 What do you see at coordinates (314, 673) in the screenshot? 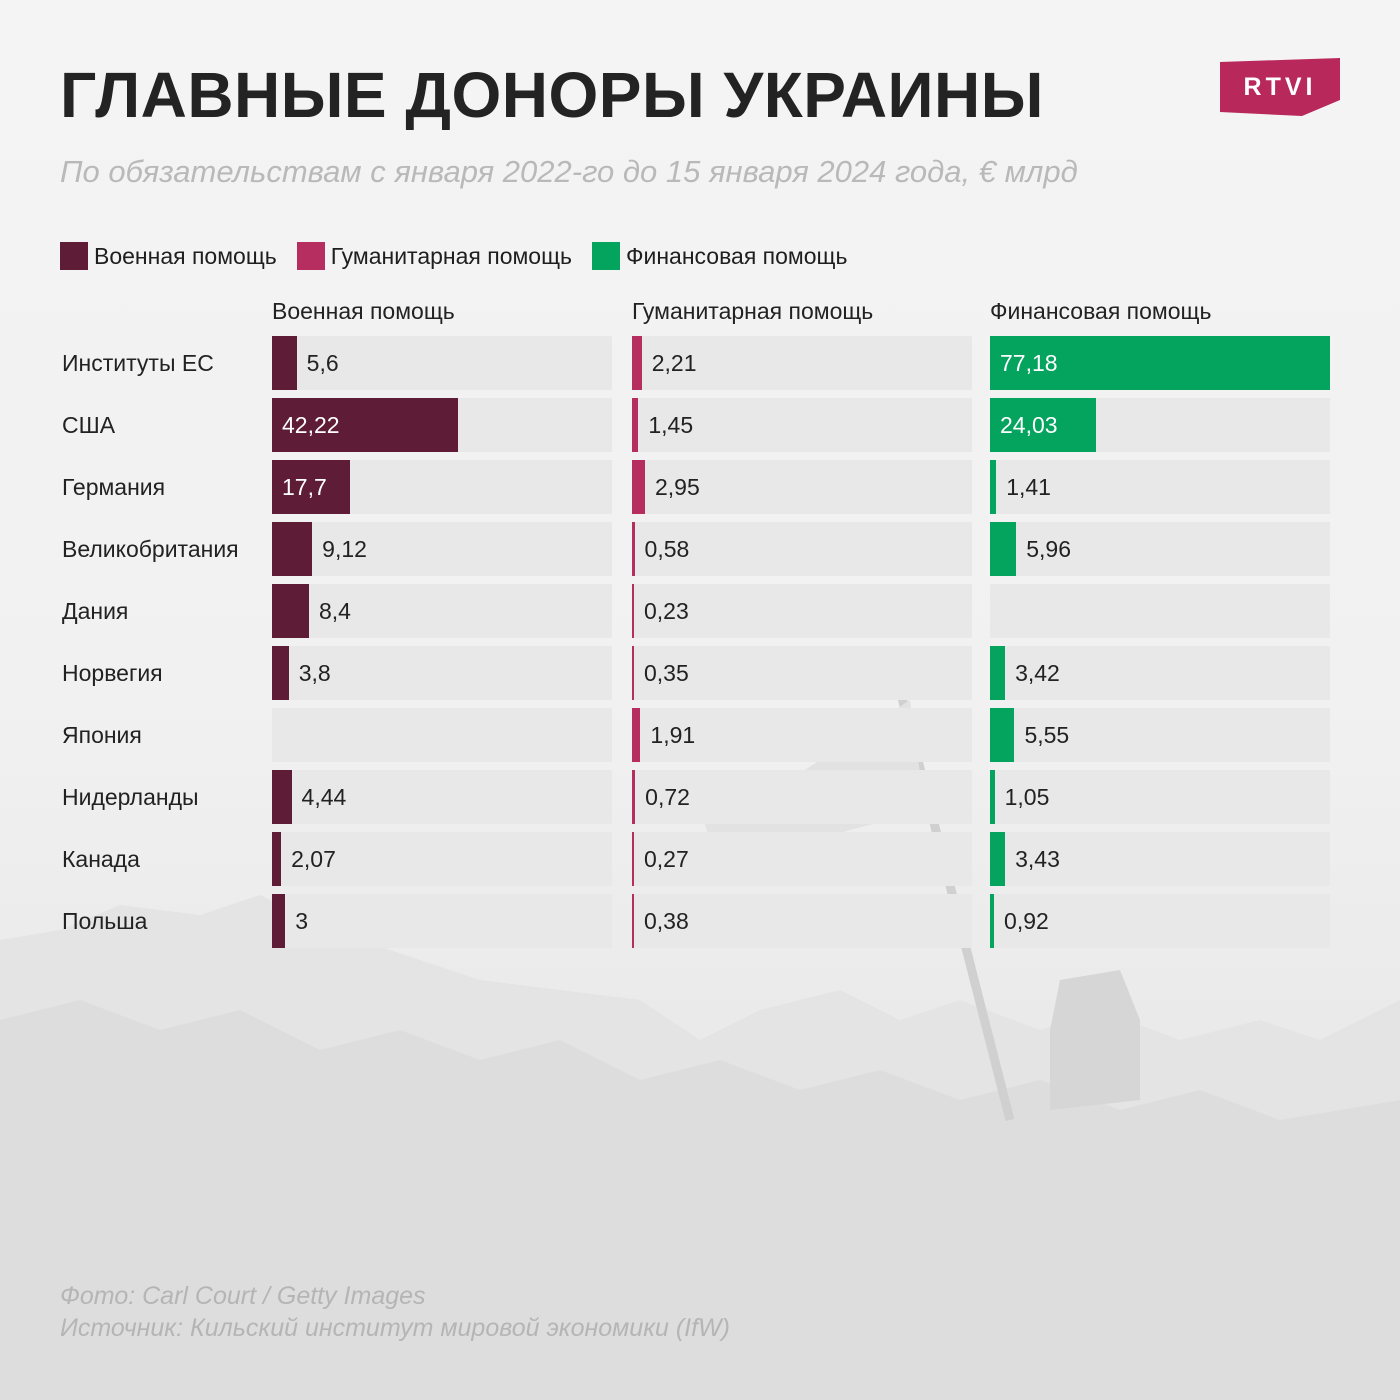
I see `value-label-military: 3,8` at bounding box center [314, 673].